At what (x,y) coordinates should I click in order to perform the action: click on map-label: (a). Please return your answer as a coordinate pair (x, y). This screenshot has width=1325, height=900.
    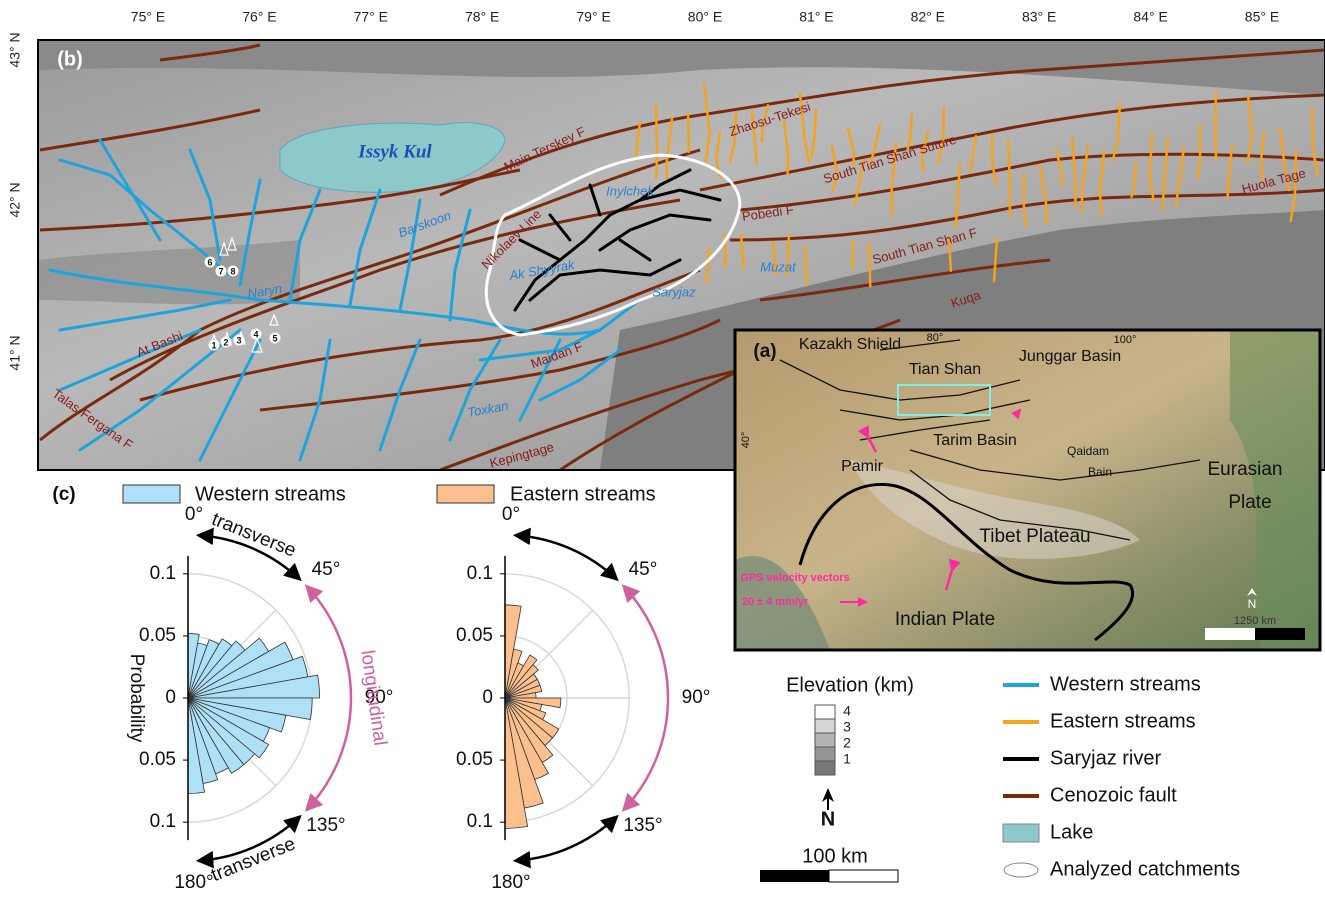
    Looking at the image, I should click on (764, 351).